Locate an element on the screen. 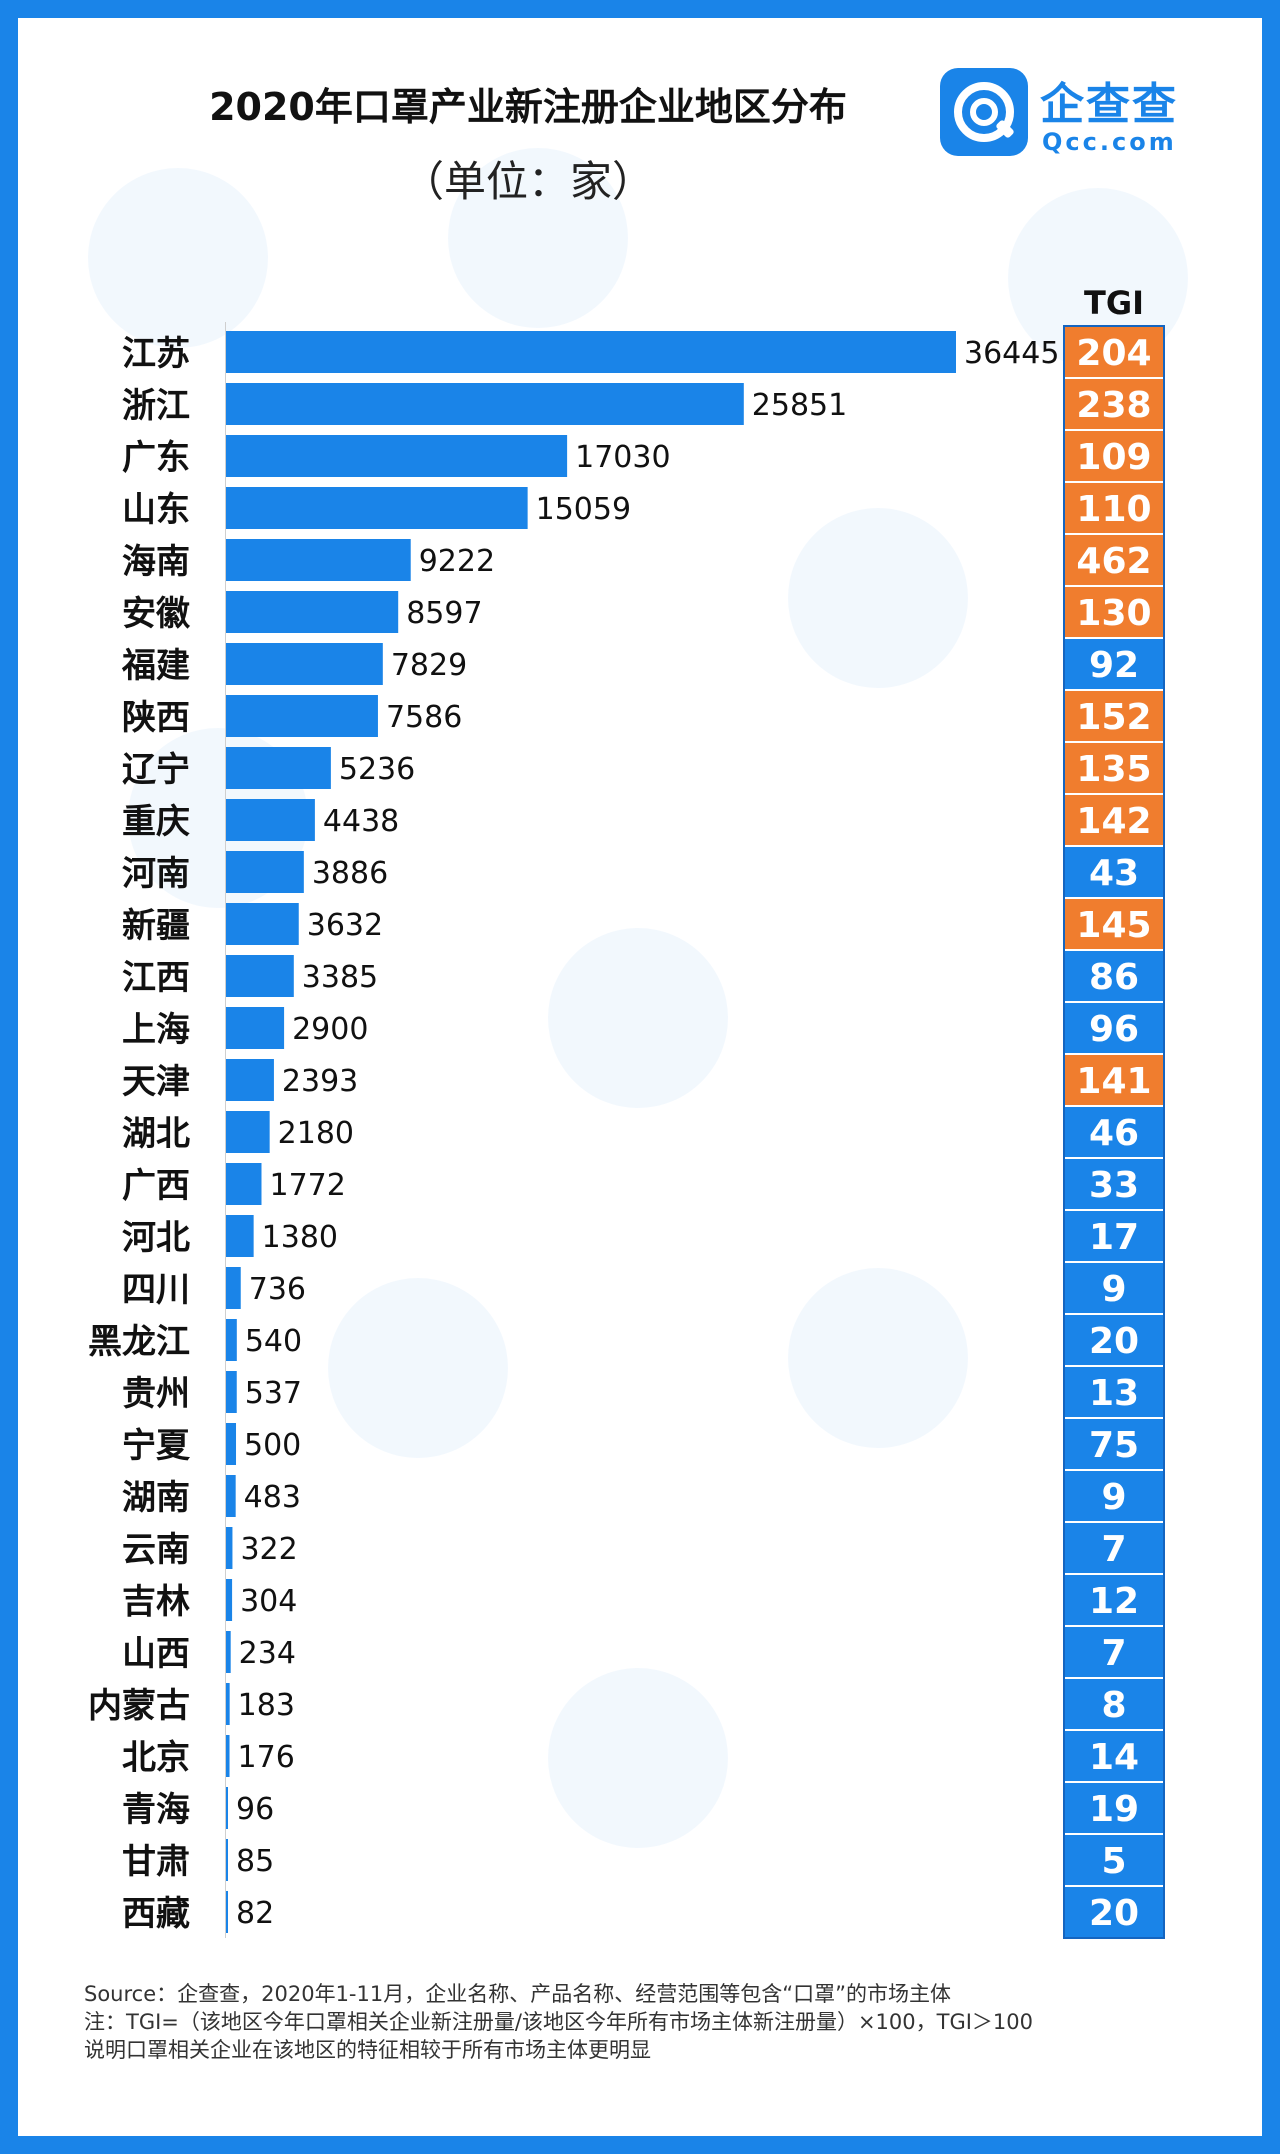  category-label: 甘肃 is located at coordinates (156, 1862).